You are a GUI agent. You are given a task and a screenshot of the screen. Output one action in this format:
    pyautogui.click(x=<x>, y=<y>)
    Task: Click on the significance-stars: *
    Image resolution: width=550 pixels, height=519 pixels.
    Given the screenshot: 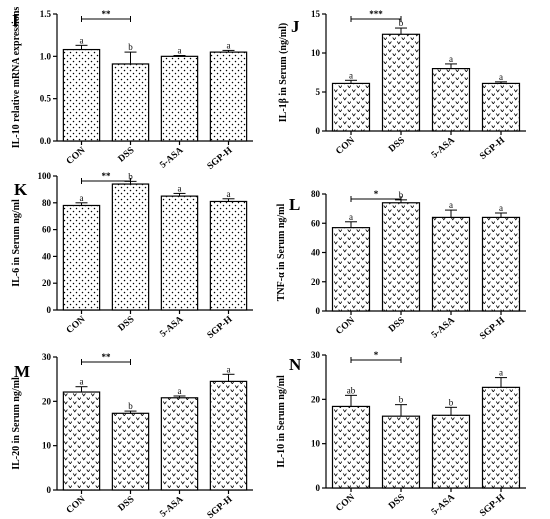 What is the action you would take?
    pyautogui.click(x=376, y=194)
    